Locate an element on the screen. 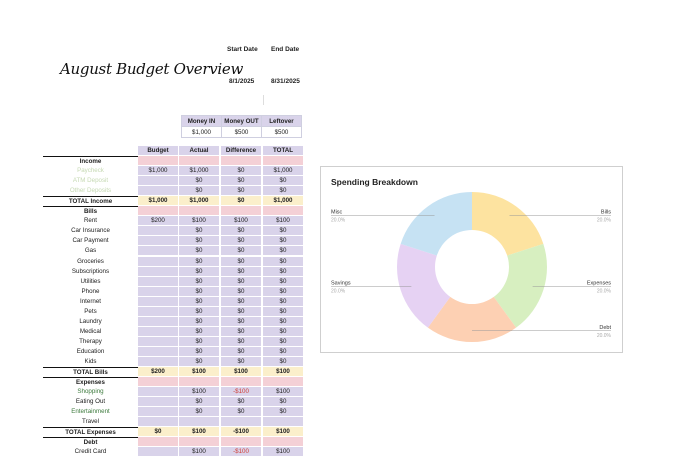  end-date-value: 8/31/2025 is located at coordinates (285, 81).